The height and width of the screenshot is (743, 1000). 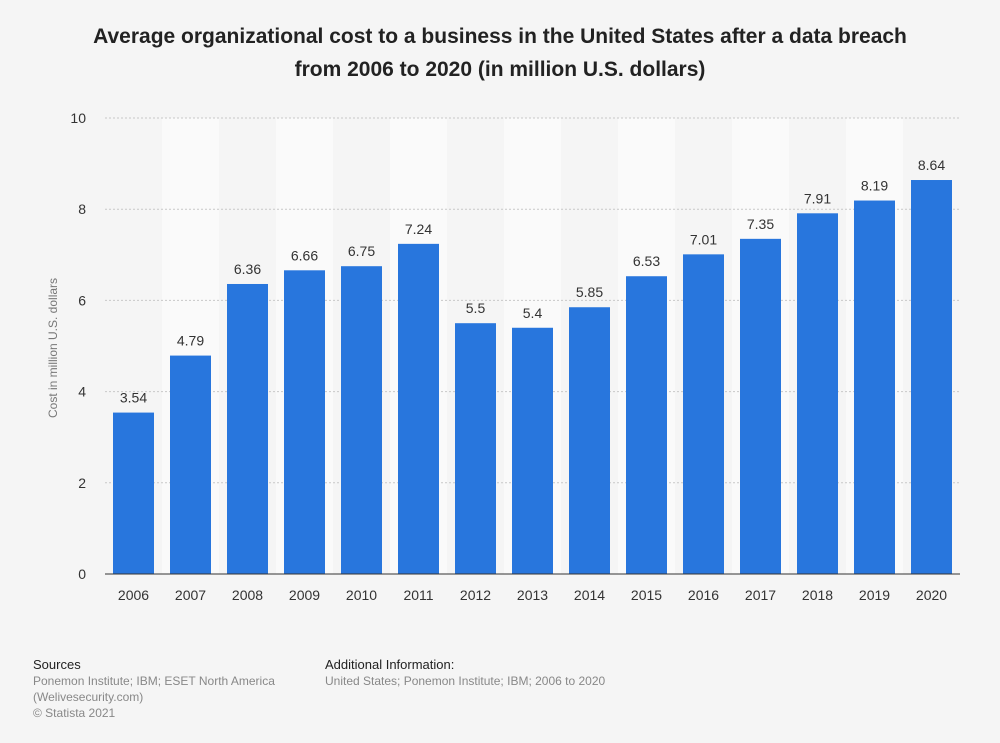 What do you see at coordinates (874, 595) in the screenshot?
I see `x-tick-label: 2019` at bounding box center [874, 595].